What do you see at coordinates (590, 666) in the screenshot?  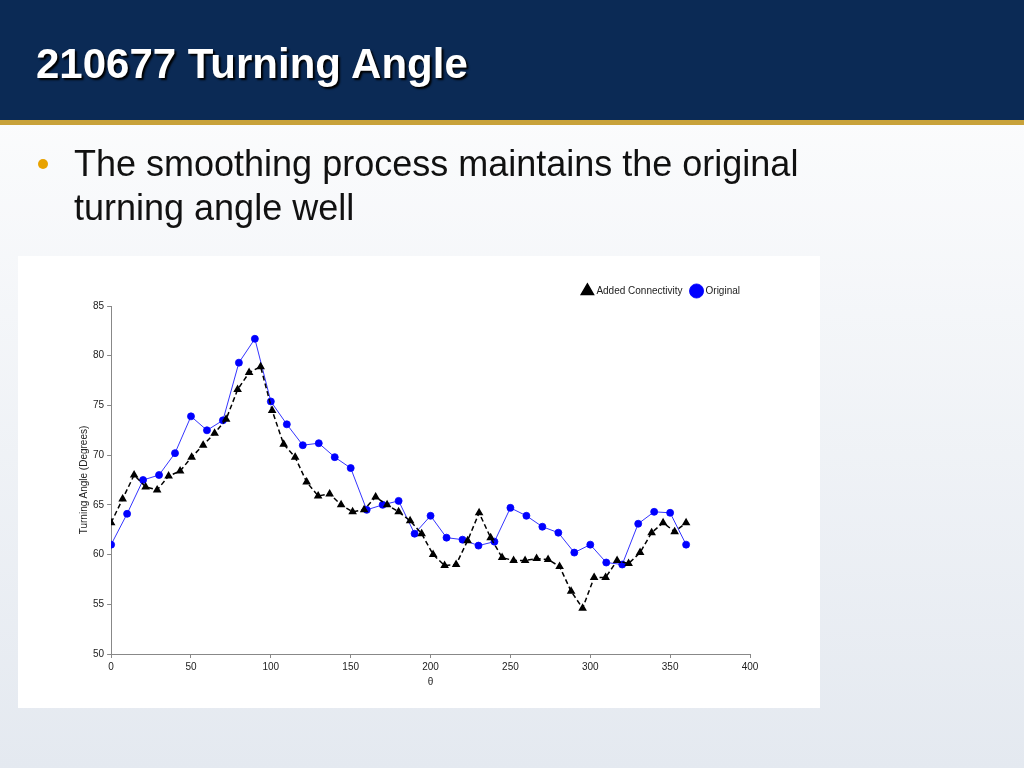 I see `x-tick-label: 300` at bounding box center [590, 666].